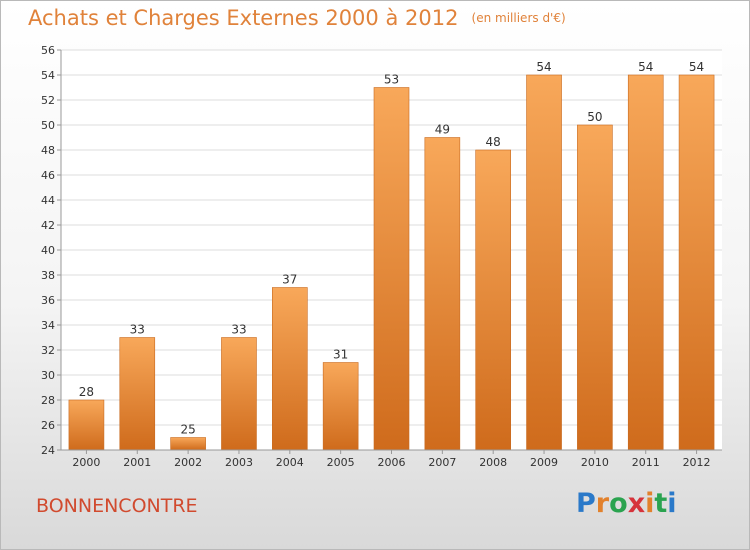 The image size is (750, 550). Describe the element at coordinates (518, 18) in the screenshot. I see `unit-note: (en milliers d'€)` at that location.